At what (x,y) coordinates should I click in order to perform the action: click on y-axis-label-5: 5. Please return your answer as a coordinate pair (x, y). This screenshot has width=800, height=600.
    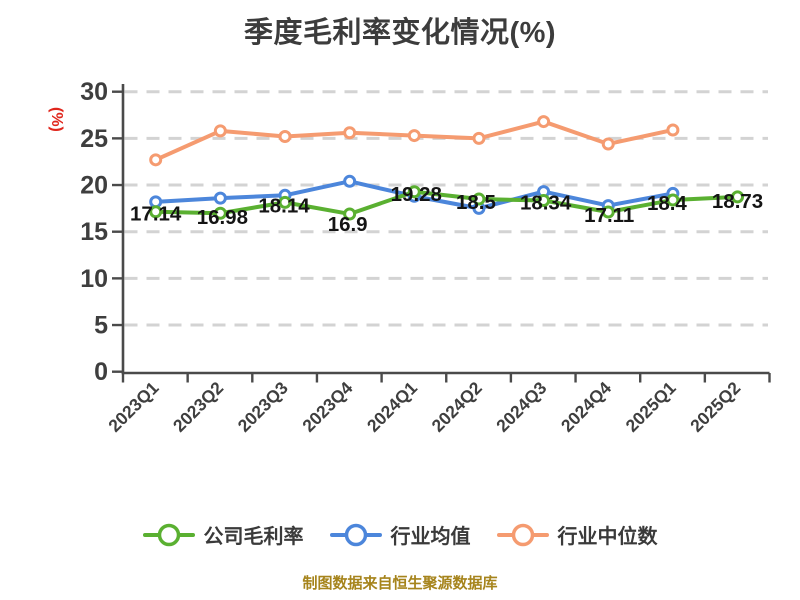
    Looking at the image, I should click on (101, 326).